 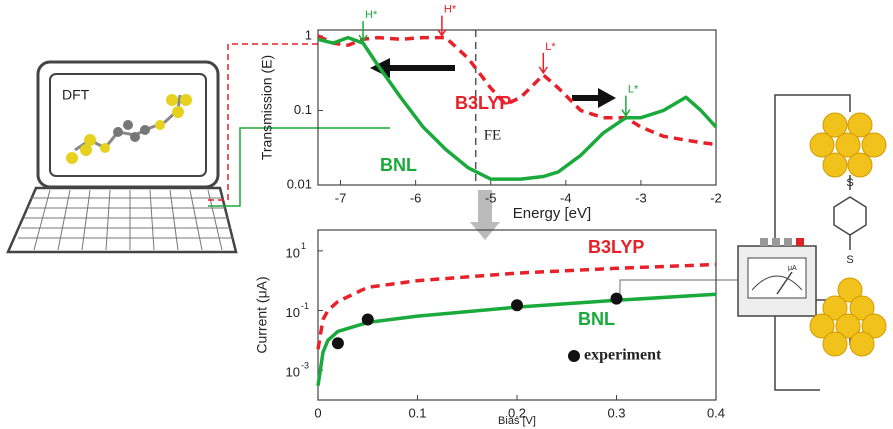 I want to click on x-tick-label: -3, so click(x=641, y=197).